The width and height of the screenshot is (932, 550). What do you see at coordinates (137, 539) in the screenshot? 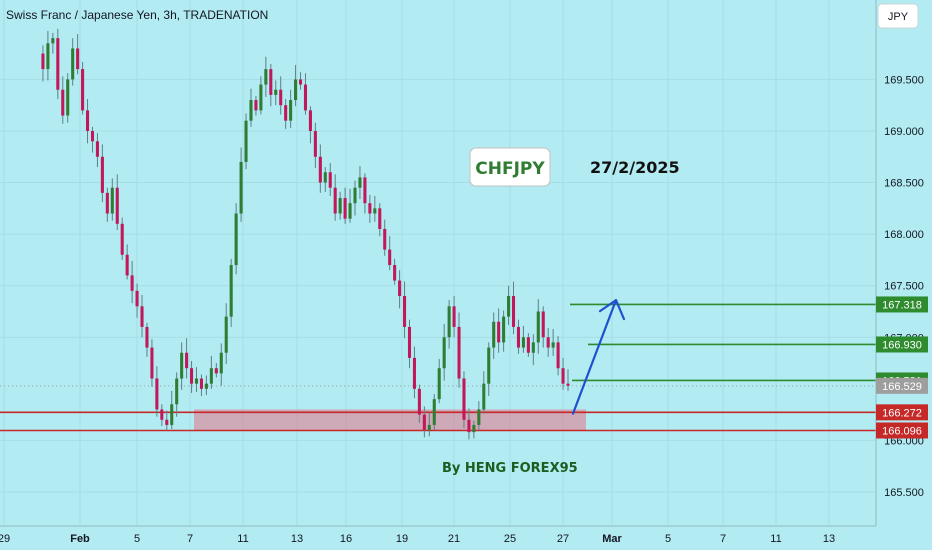
I see `time-tick-label: 5` at bounding box center [137, 539].